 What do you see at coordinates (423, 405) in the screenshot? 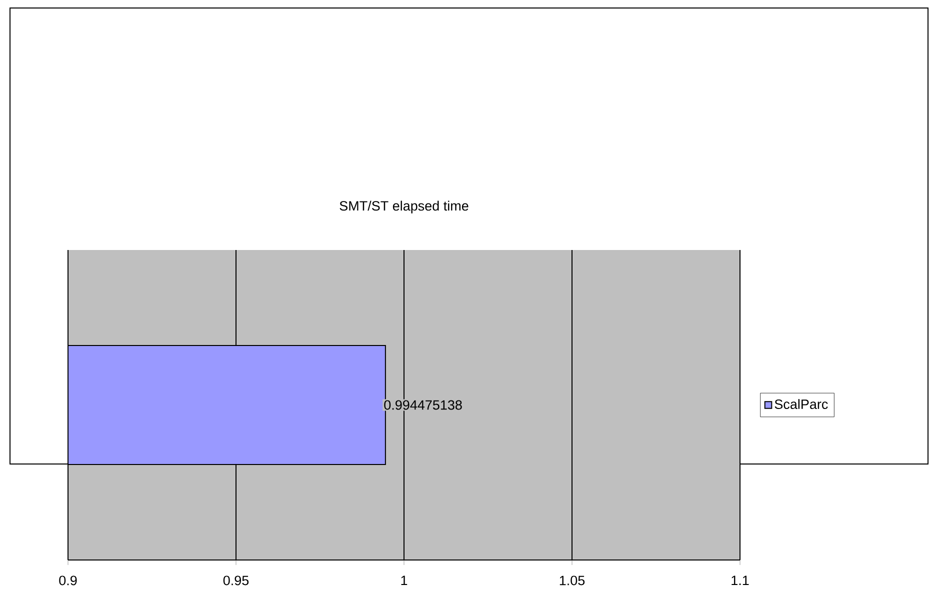
I see `data-label: 0.994475138` at bounding box center [423, 405].